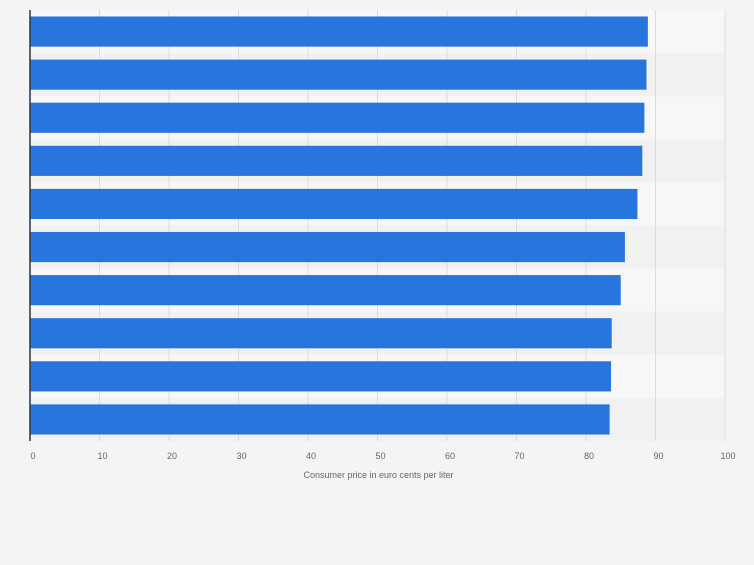 Image resolution: width=754 pixels, height=565 pixels. I want to click on x-axis-tick-label: 100, so click(727, 456).